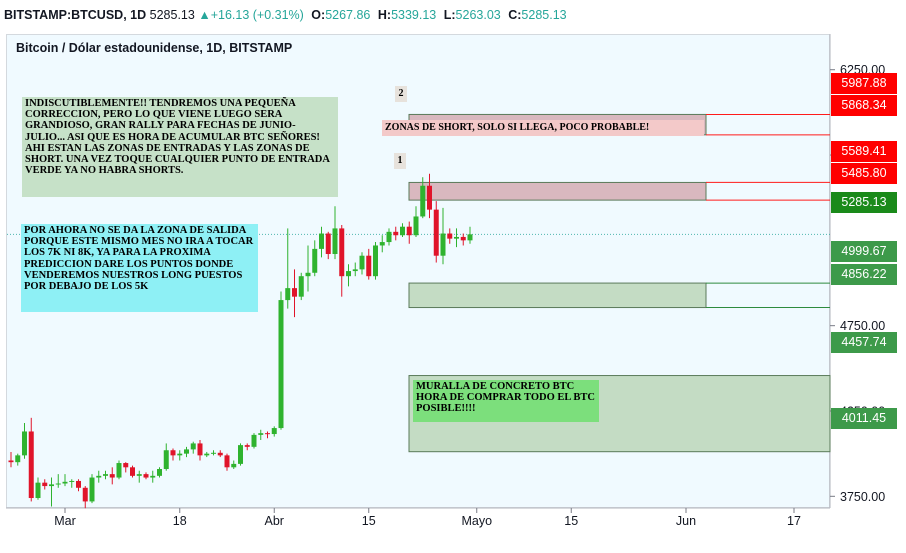 The width and height of the screenshot is (906, 553). Describe the element at coordinates (864, 251) in the screenshot. I see `price-badge-buy1-top: 4999.67` at that location.